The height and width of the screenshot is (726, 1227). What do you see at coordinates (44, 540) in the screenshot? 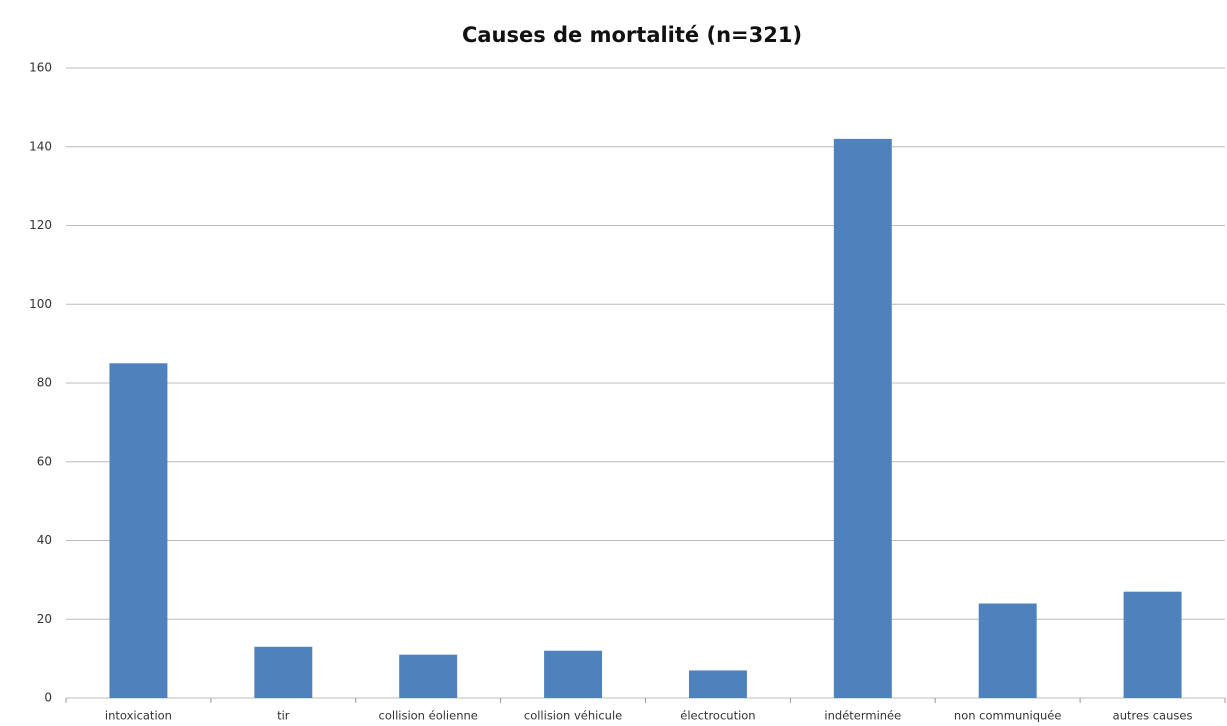
I see `y-tick-label: 40` at bounding box center [44, 540].